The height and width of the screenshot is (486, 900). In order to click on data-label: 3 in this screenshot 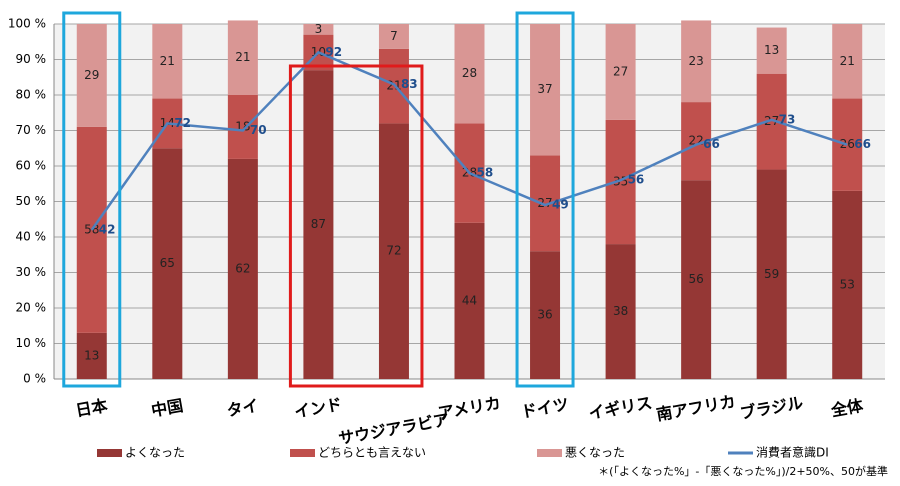, I will do `click(319, 29)`.